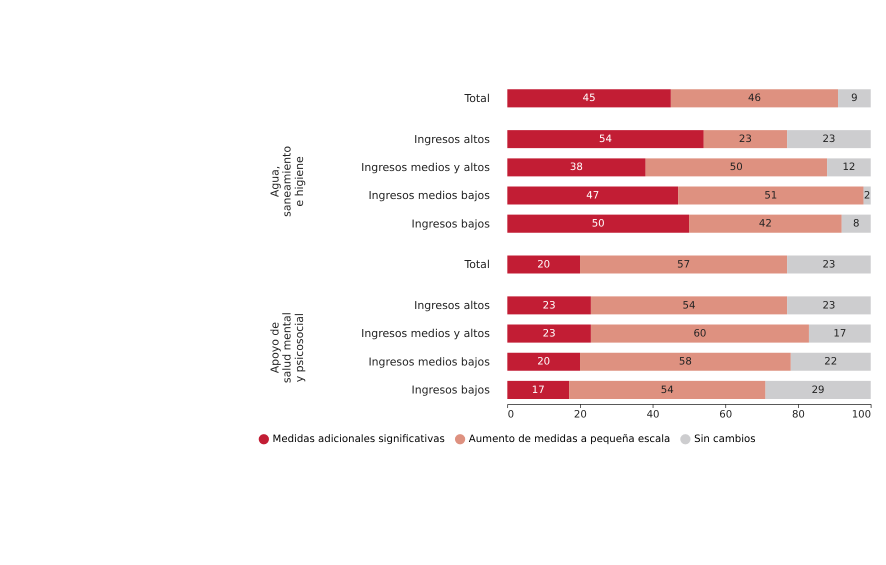 The image size is (886, 565). Describe the element at coordinates (856, 224) in the screenshot. I see `data-label: 8` at that location.